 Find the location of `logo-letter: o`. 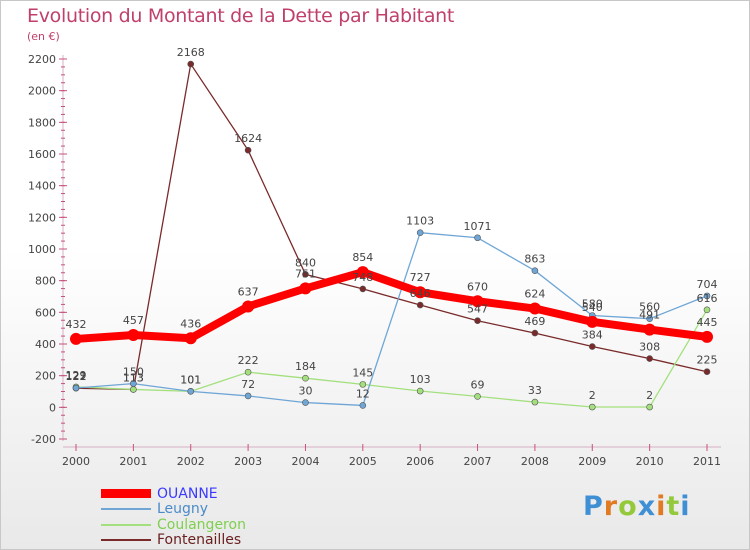

logo-letter: o is located at coordinates (628, 506).